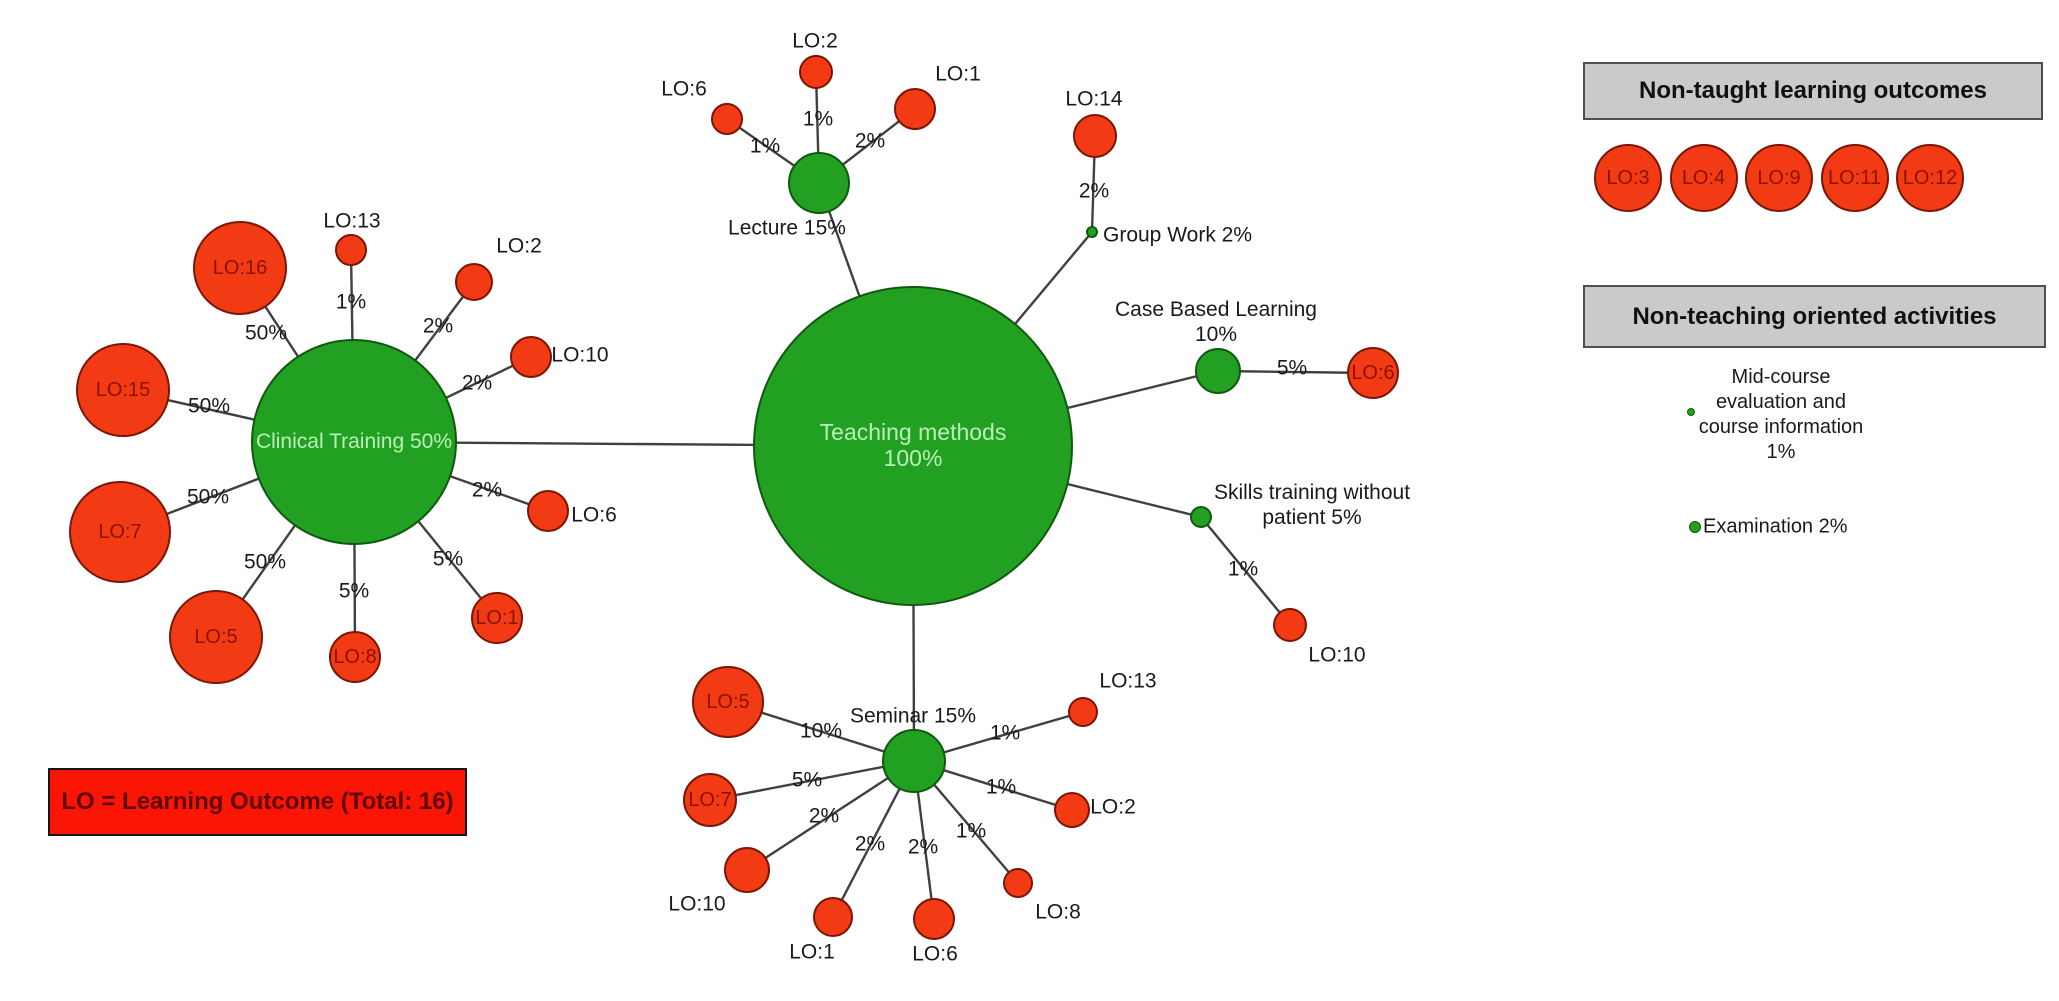  I want to click on edge-label-lecture-l-lo6: 1%, so click(765, 146).